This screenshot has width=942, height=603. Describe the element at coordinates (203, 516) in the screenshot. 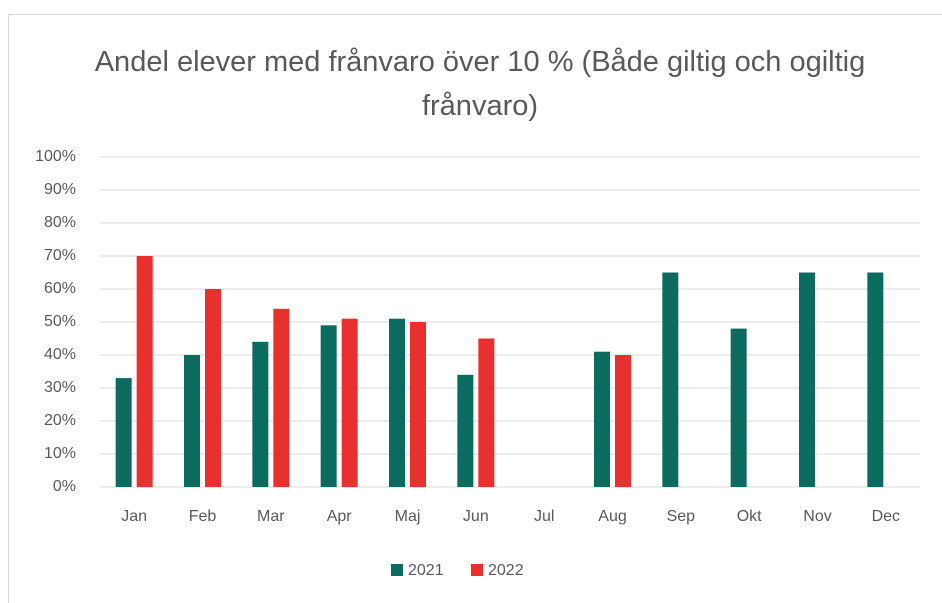

I see `x-tick-label: Feb` at that location.